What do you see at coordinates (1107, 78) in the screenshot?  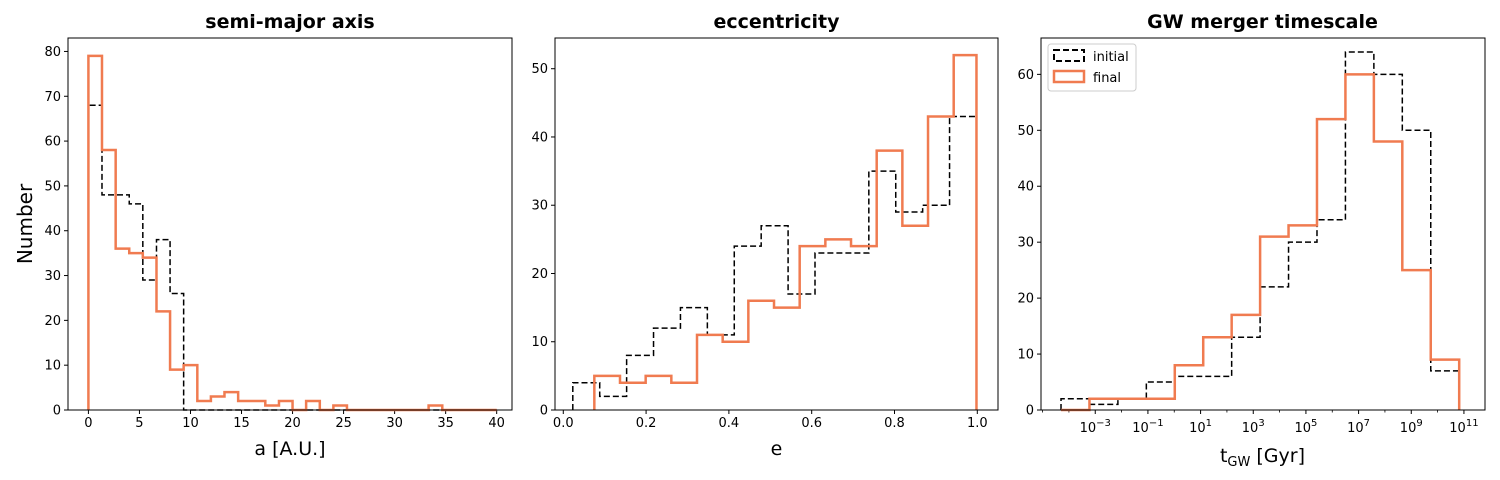 I see `legend-final-label: final` at bounding box center [1107, 78].